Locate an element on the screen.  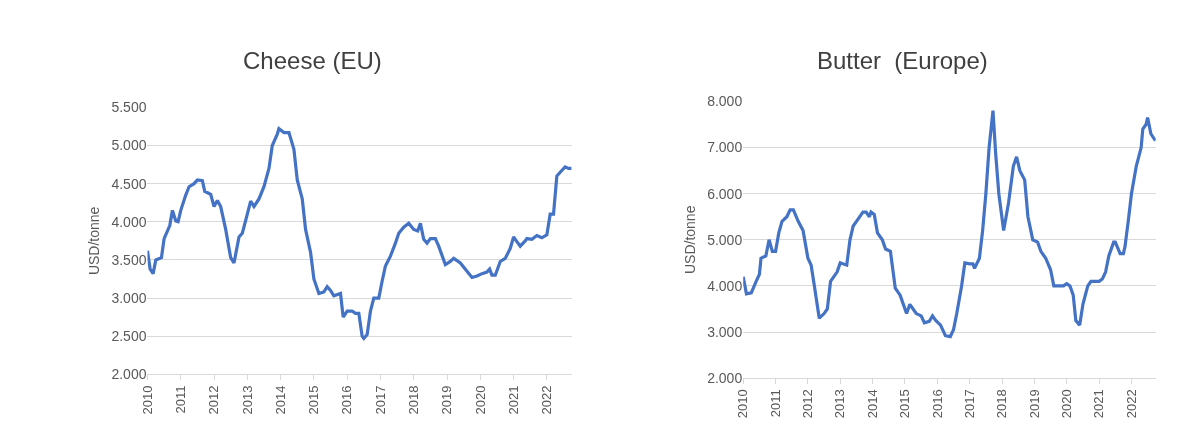
y-tick-label: 2.500 is located at coordinates (129, 336).